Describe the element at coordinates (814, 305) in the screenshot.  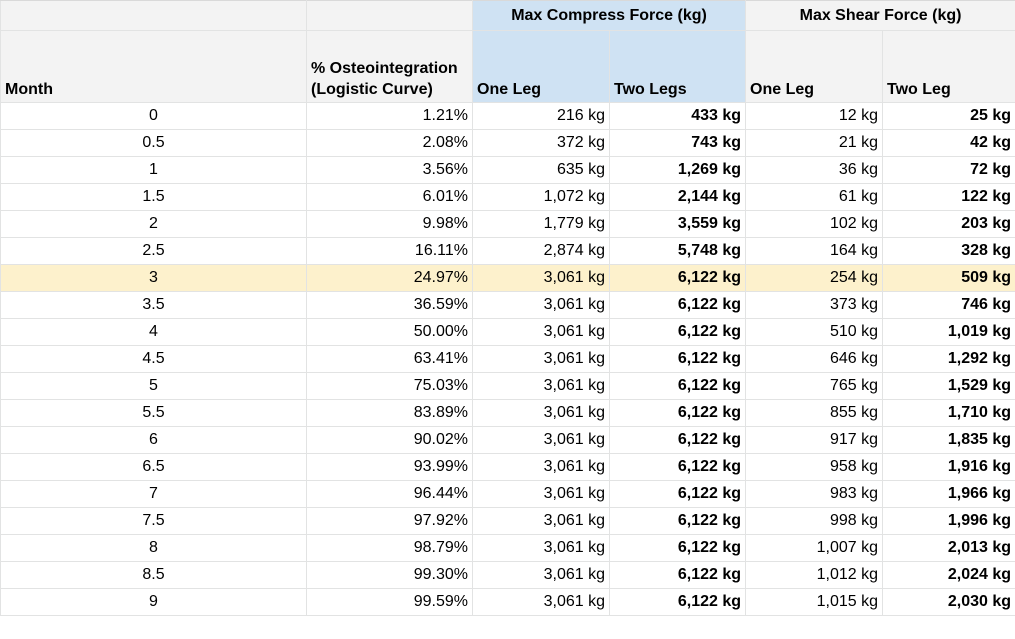
I see `shear-one-leg-cell: 373 kg` at that location.